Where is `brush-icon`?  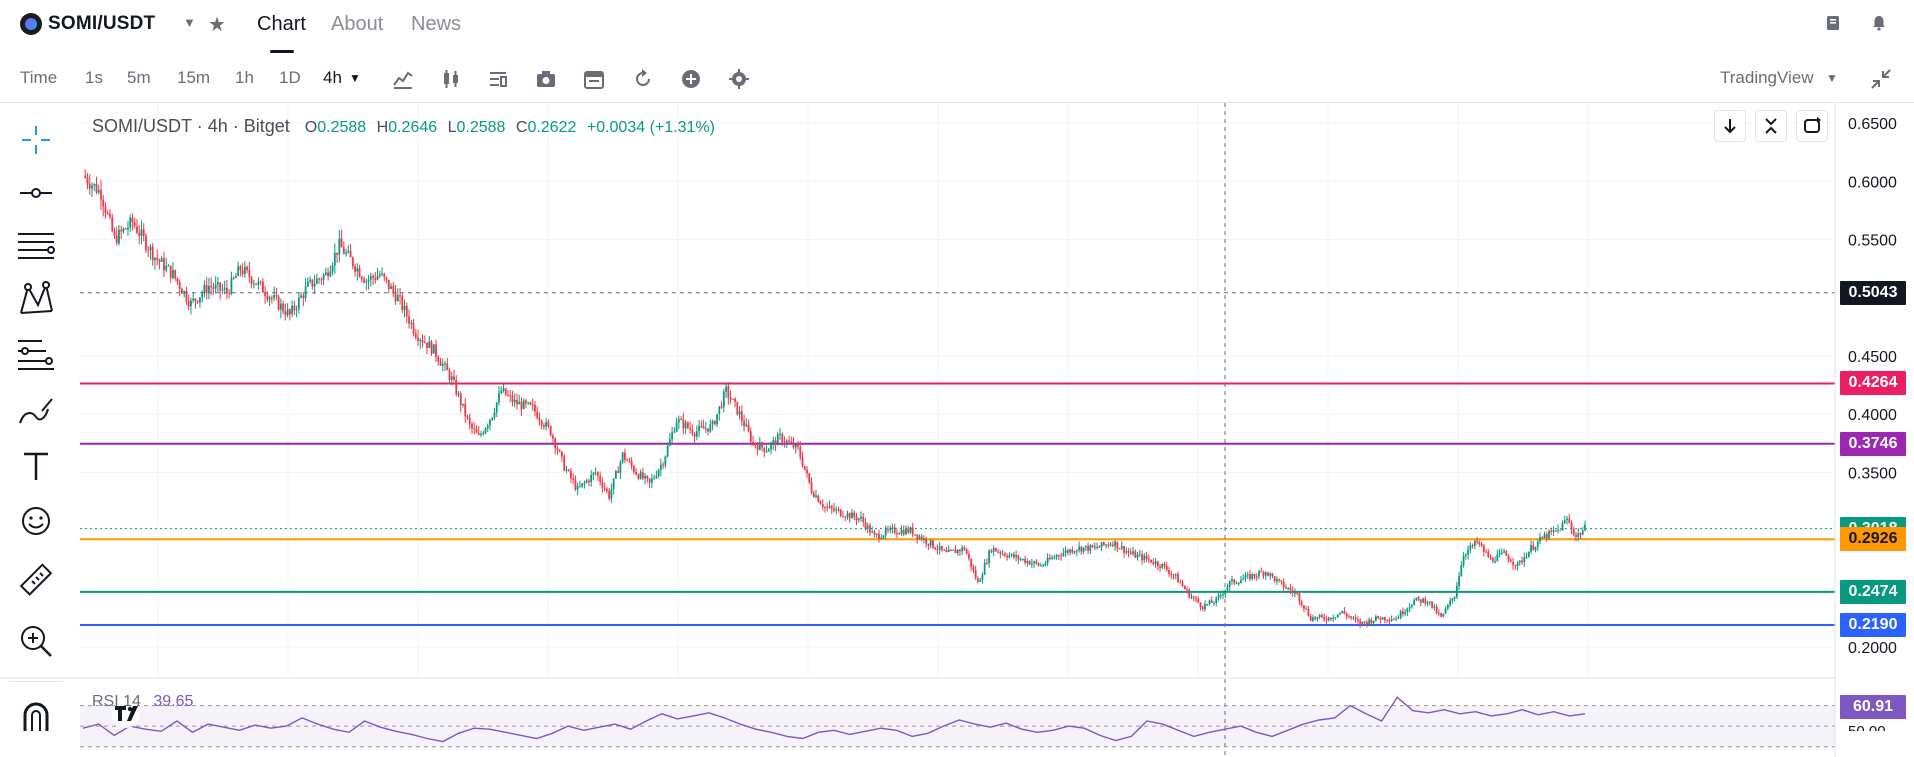
brush-icon is located at coordinates (36, 411).